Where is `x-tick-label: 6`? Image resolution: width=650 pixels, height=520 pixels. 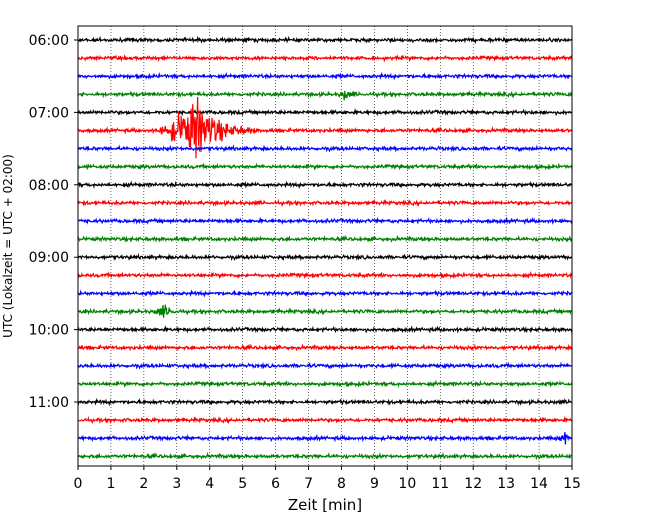
x-tick-label: 6 is located at coordinates (275, 484).